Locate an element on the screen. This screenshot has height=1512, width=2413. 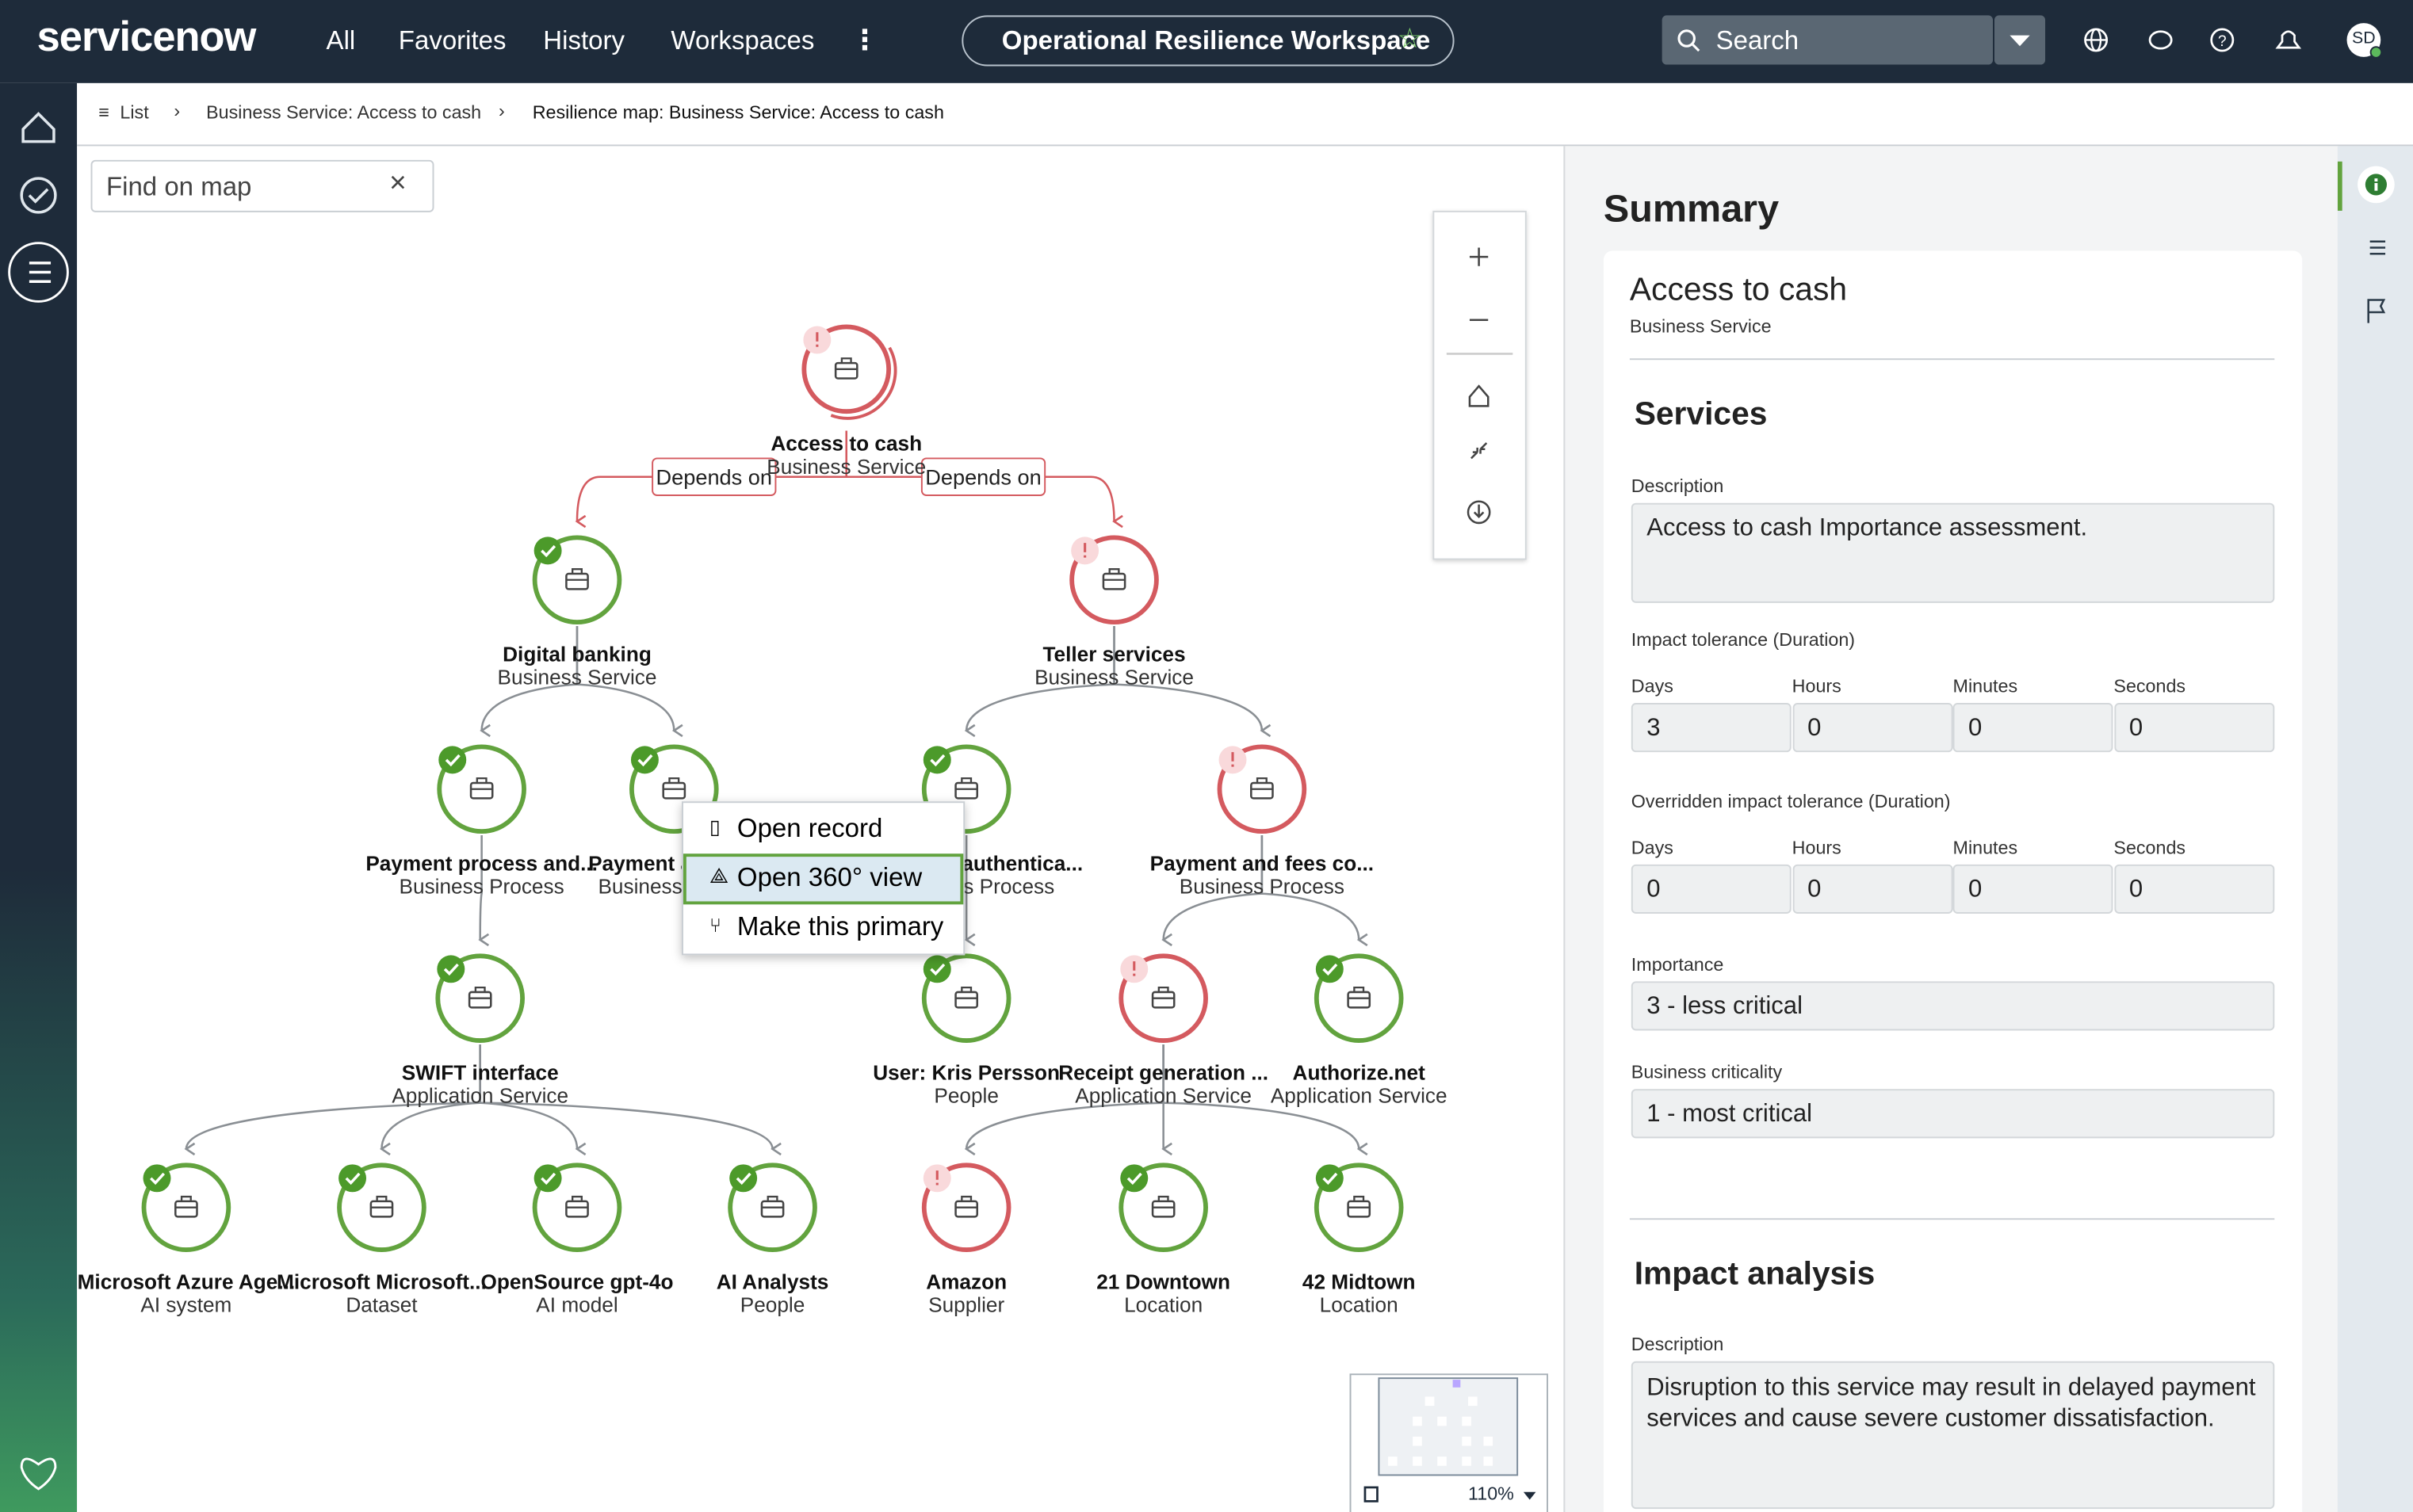
search-text: Search is located at coordinates (1757, 40).